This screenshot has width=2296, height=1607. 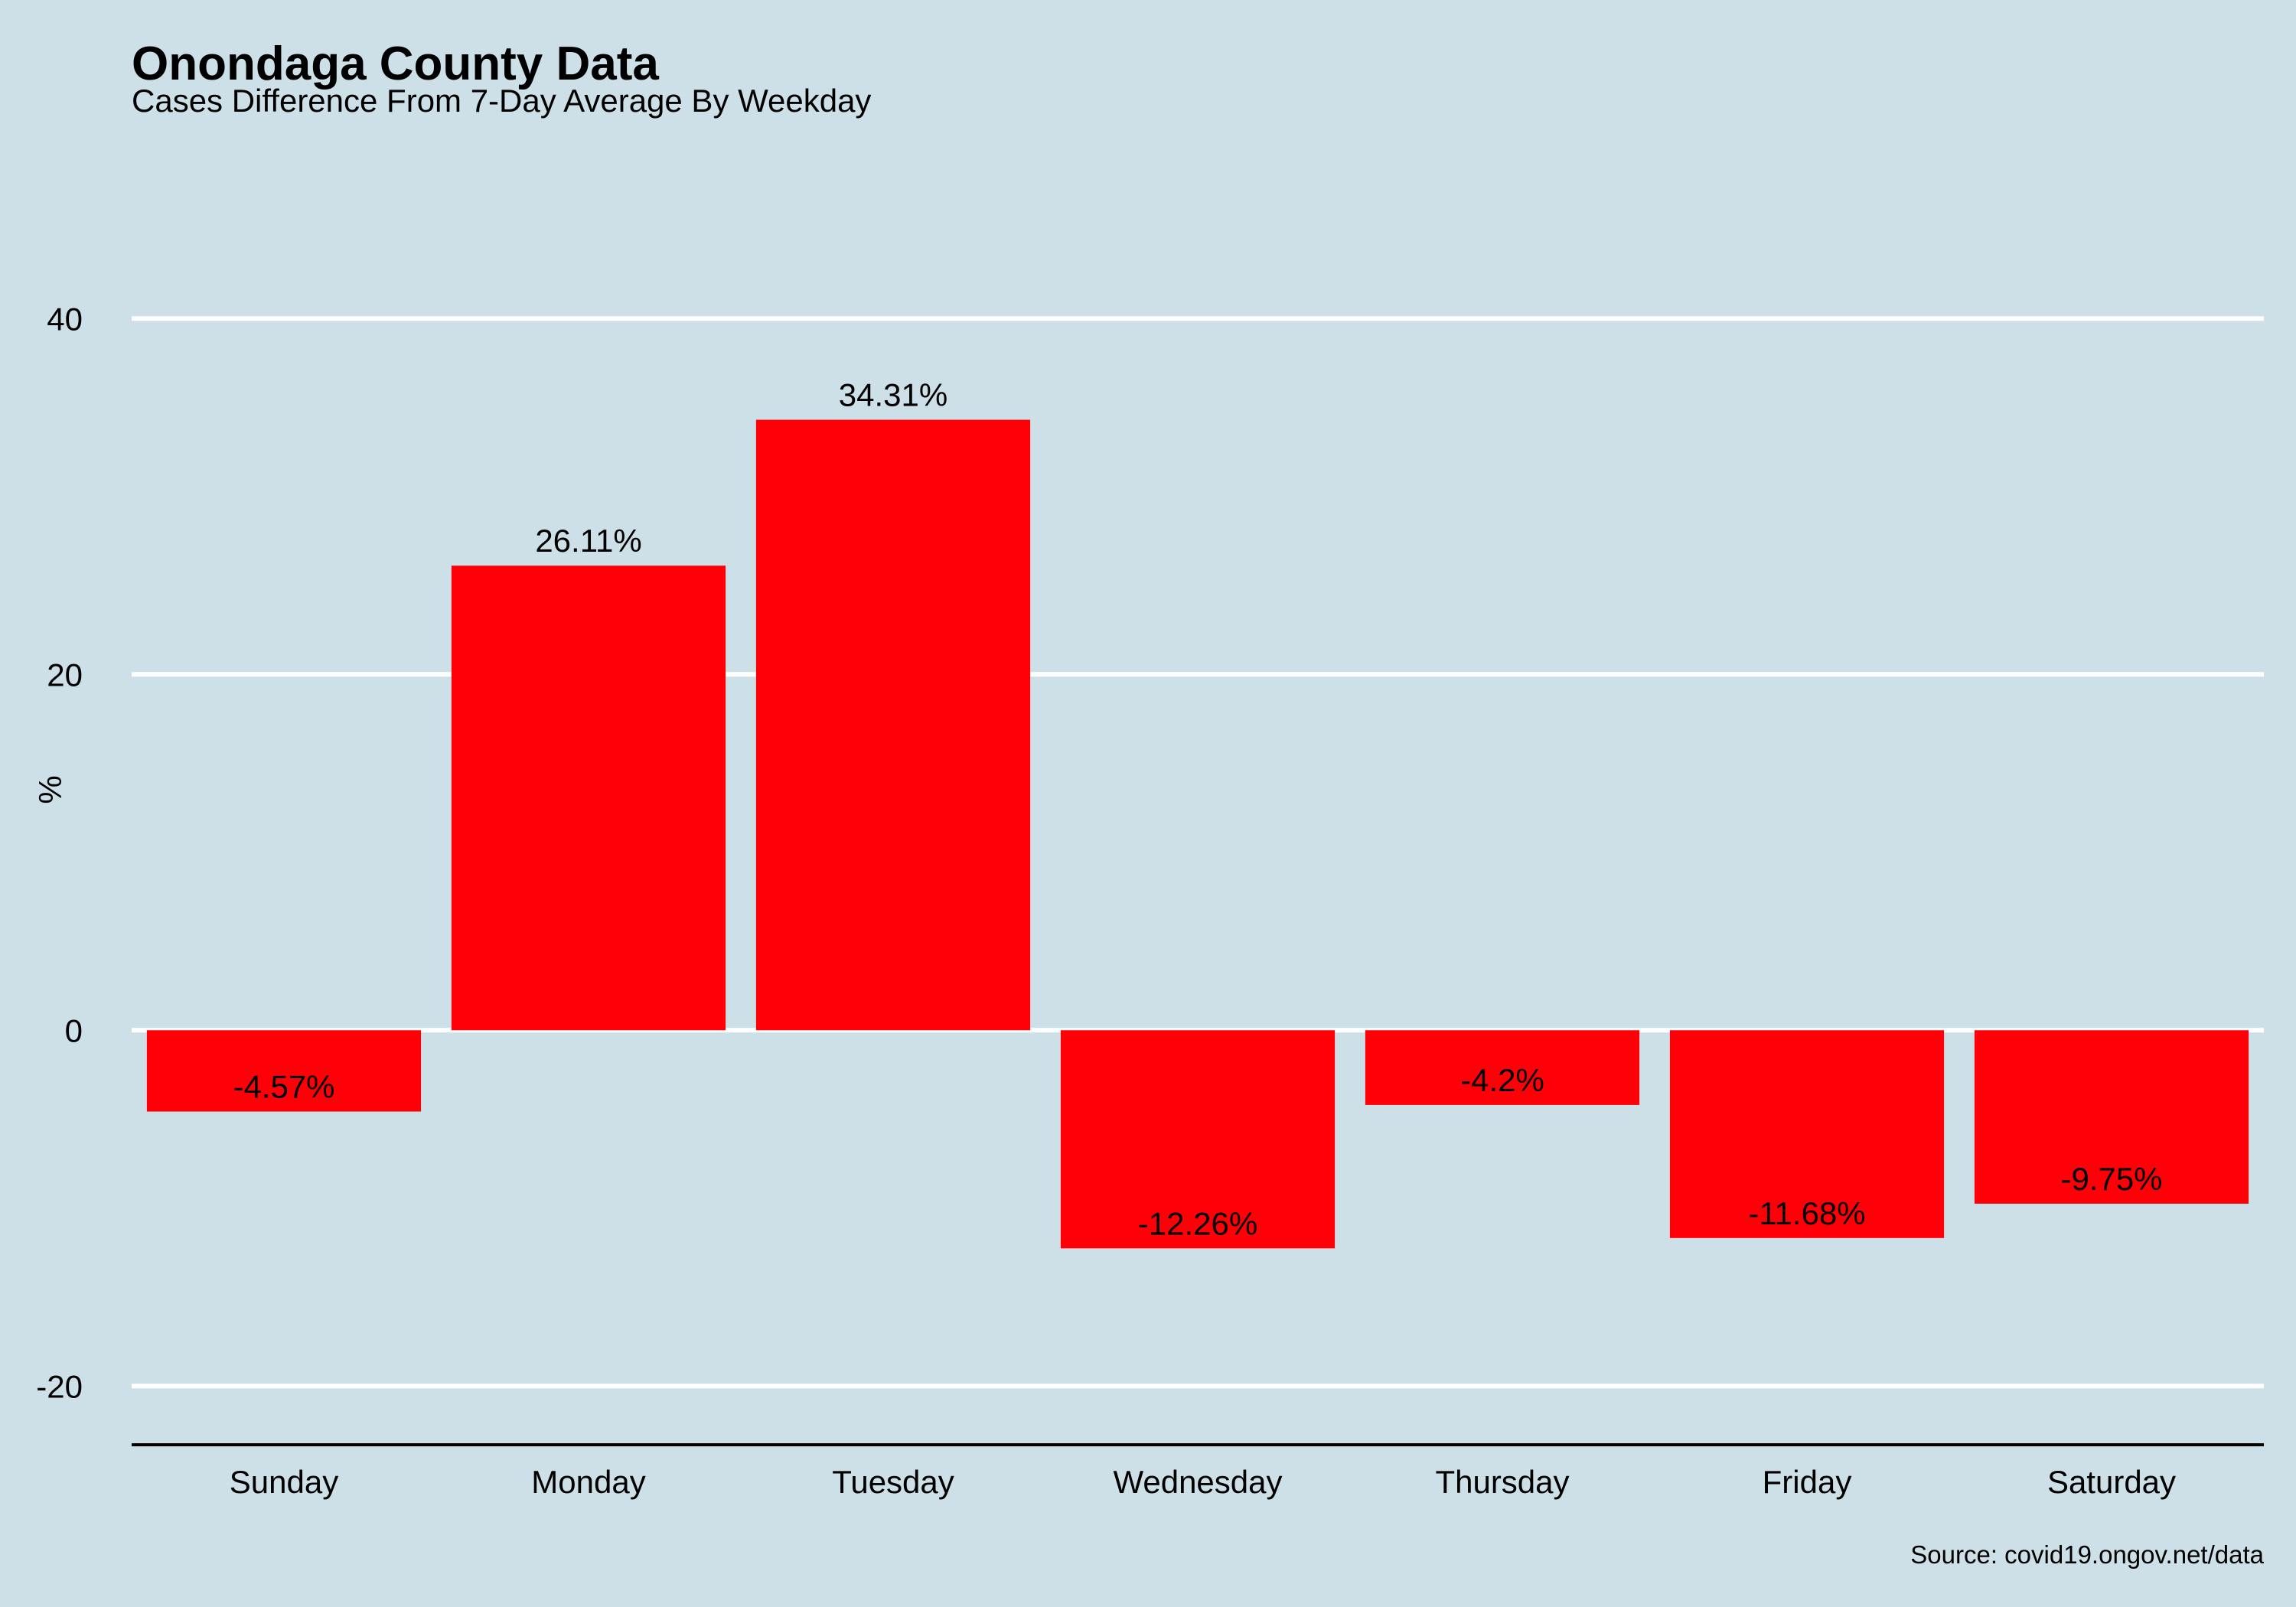 I want to click on x-tick-label: Sunday, so click(x=284, y=1482).